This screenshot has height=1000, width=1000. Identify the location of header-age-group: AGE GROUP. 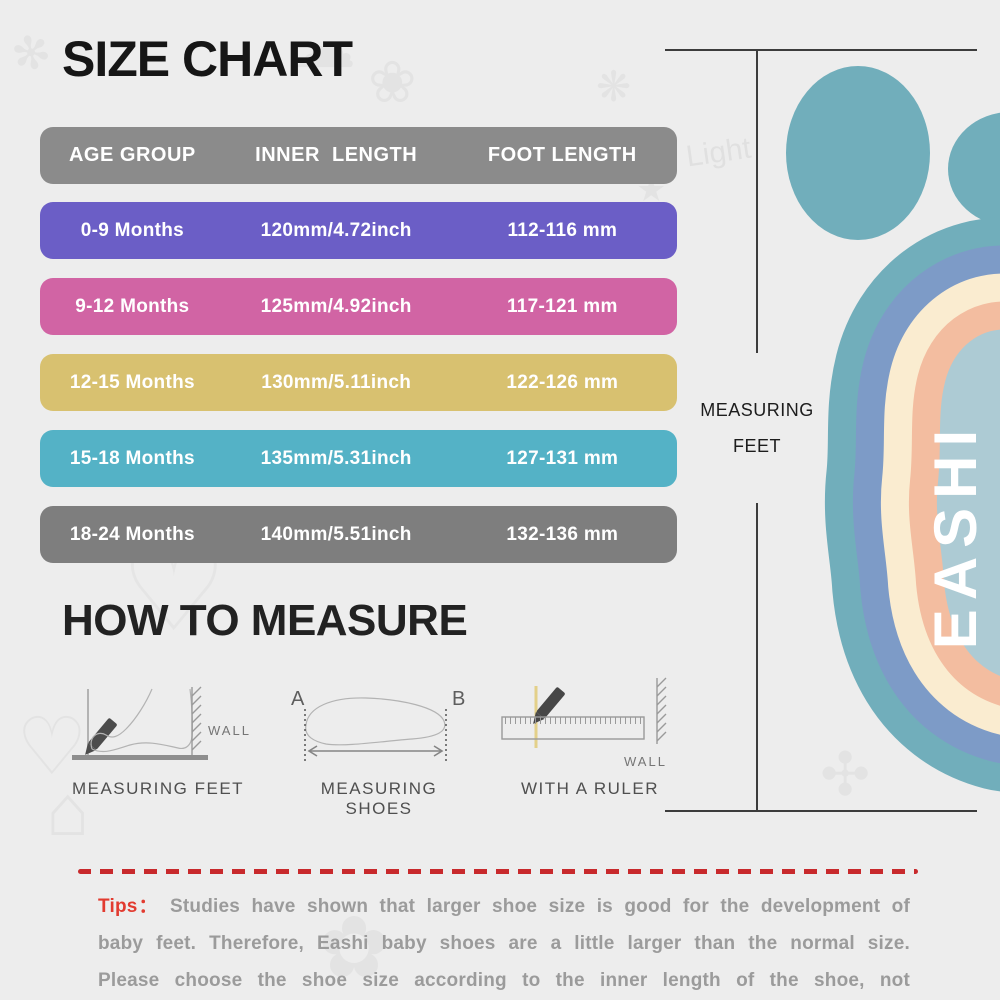
(132, 155).